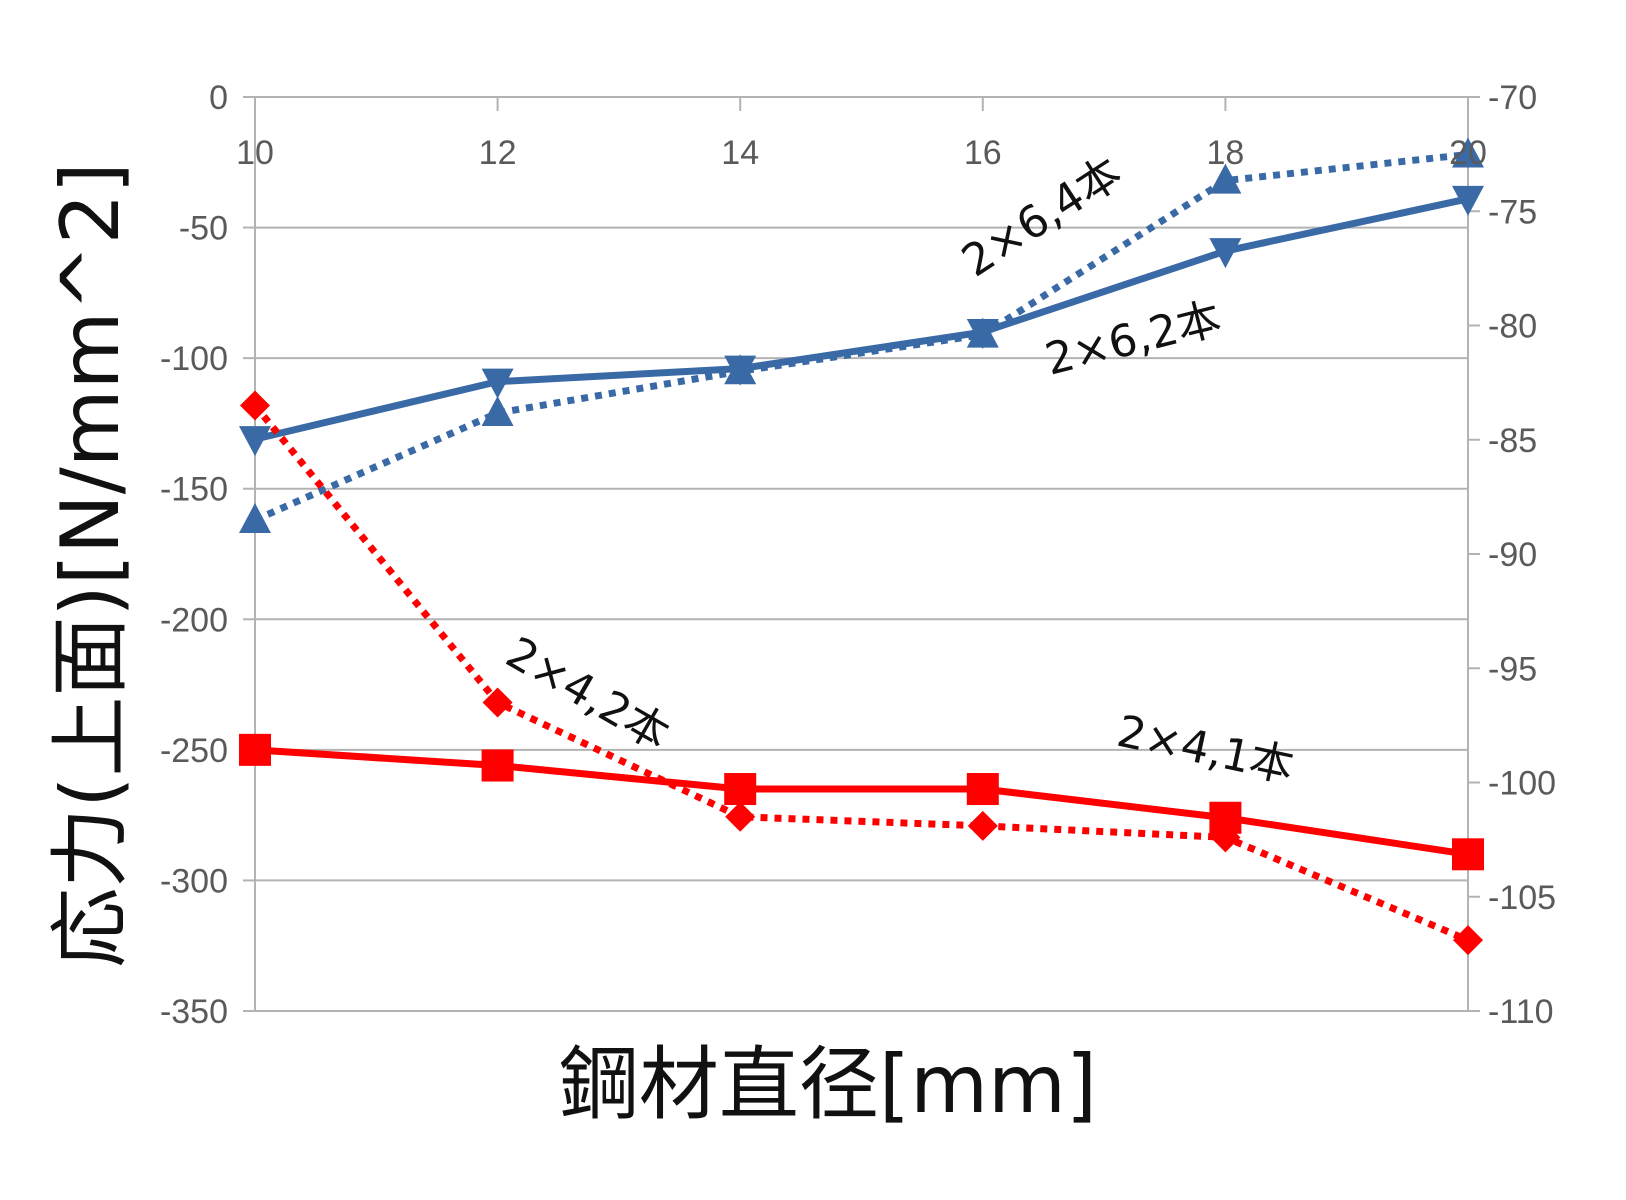 The image size is (1626, 1200). What do you see at coordinates (1512, 327) in the screenshot?
I see `y-right-tick-label: -80` at bounding box center [1512, 327].